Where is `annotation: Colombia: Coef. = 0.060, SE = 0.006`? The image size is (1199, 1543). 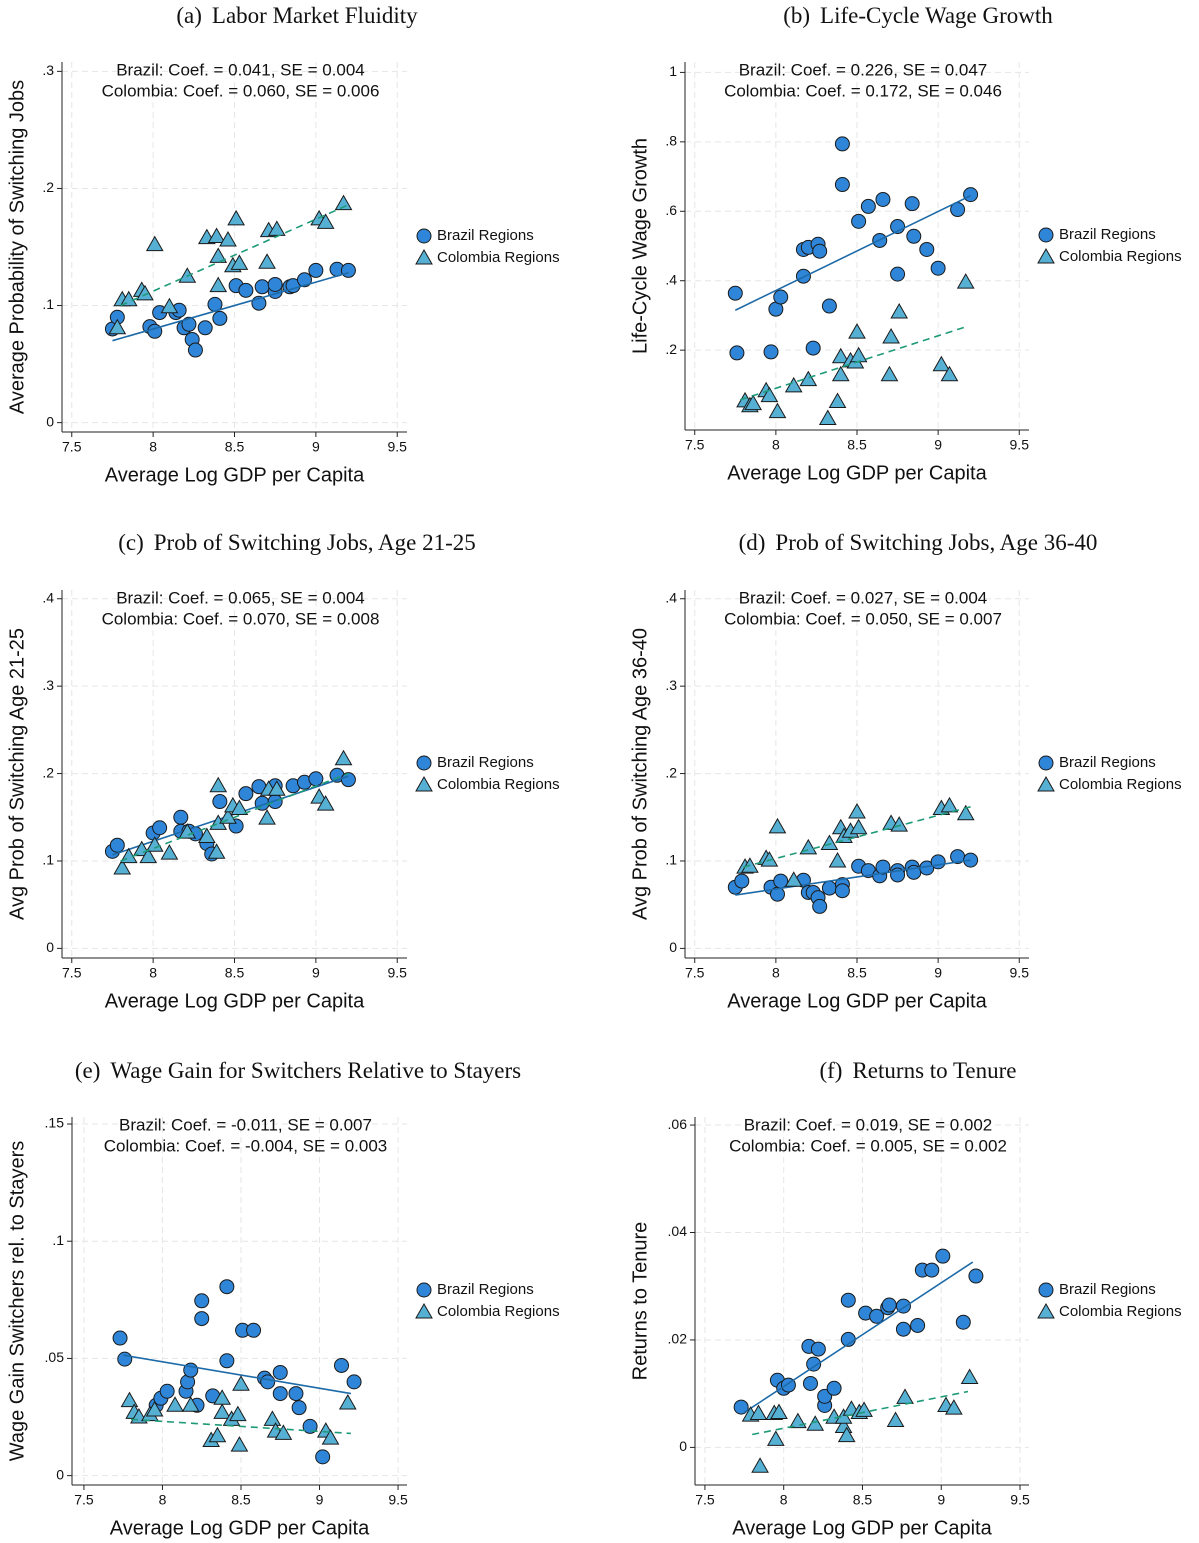 annotation: Colombia: Coef. = 0.060, SE = 0.006 is located at coordinates (241, 90).